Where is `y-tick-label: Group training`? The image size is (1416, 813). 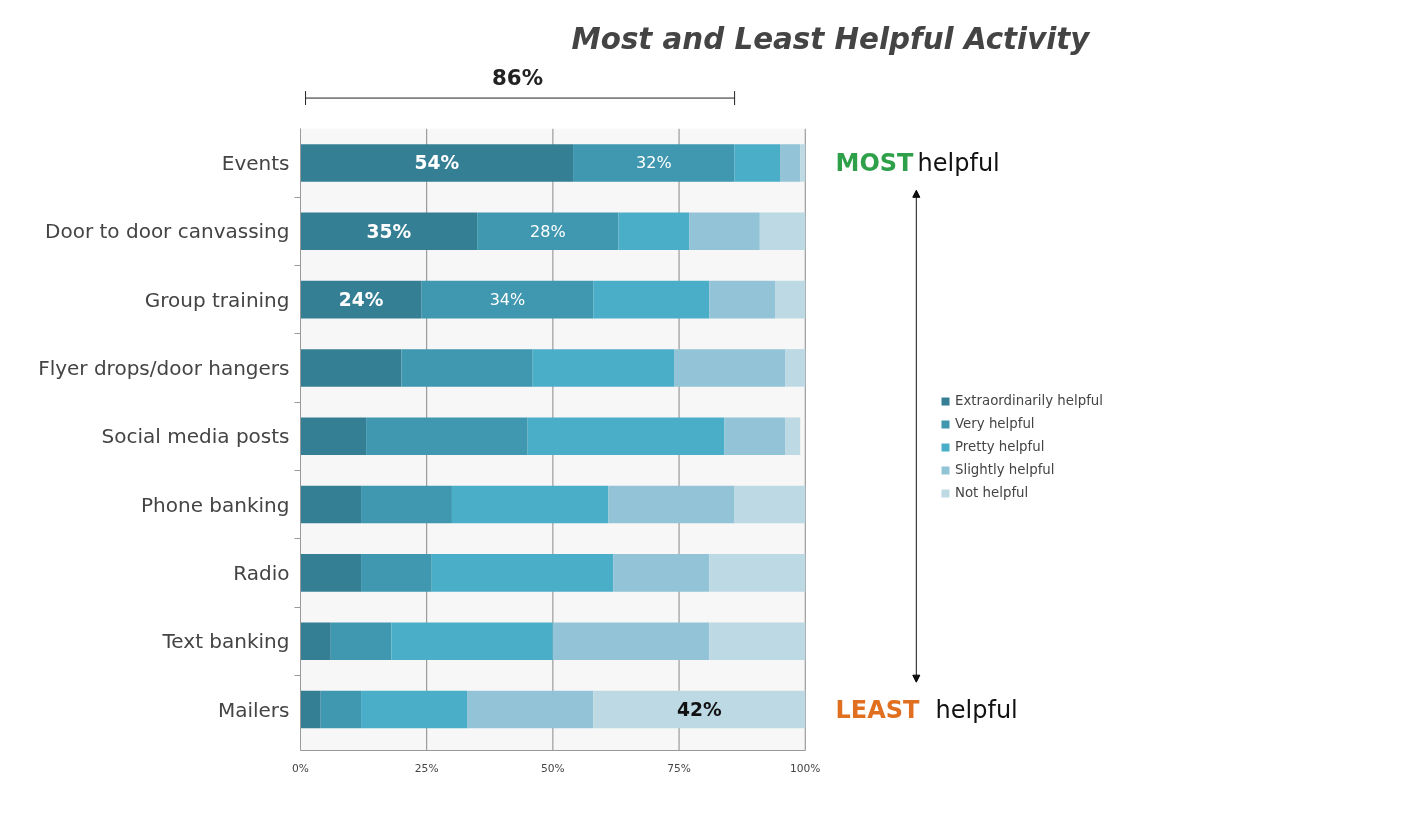 y-tick-label: Group training is located at coordinates (217, 299).